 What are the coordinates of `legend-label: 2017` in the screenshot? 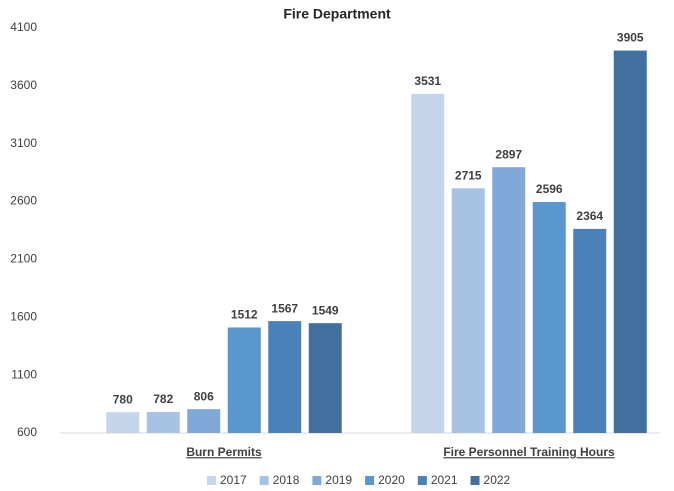 It's located at (233, 480).